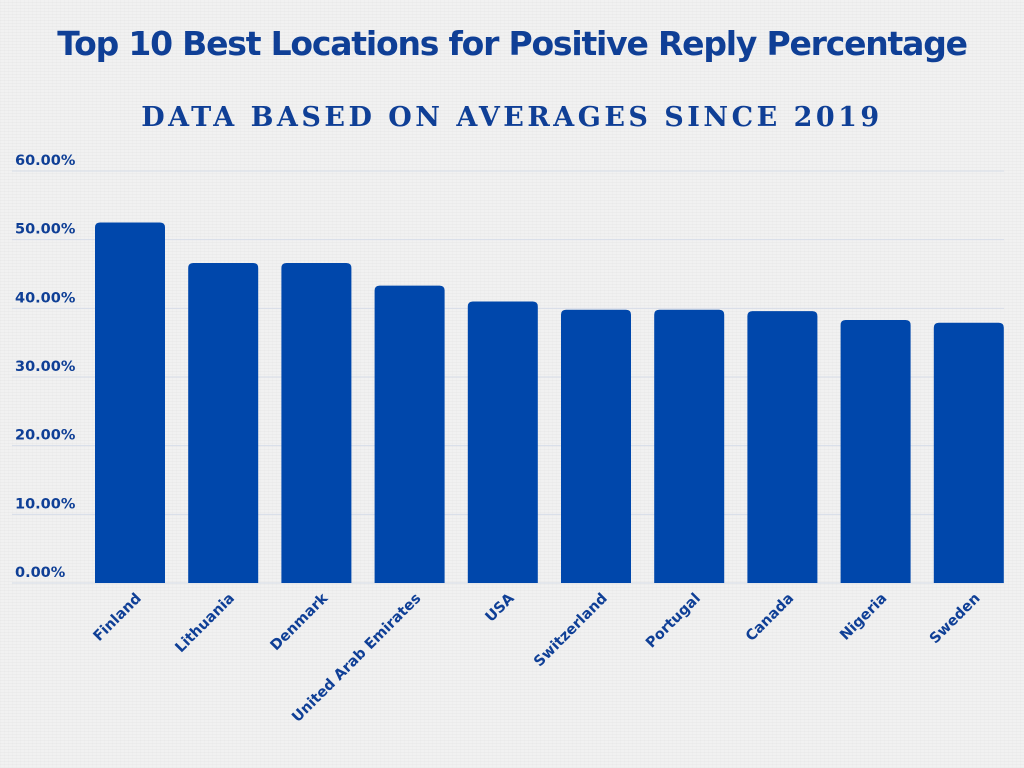  Describe the element at coordinates (968, 452) in the screenshot. I see `bar-sweden` at that location.